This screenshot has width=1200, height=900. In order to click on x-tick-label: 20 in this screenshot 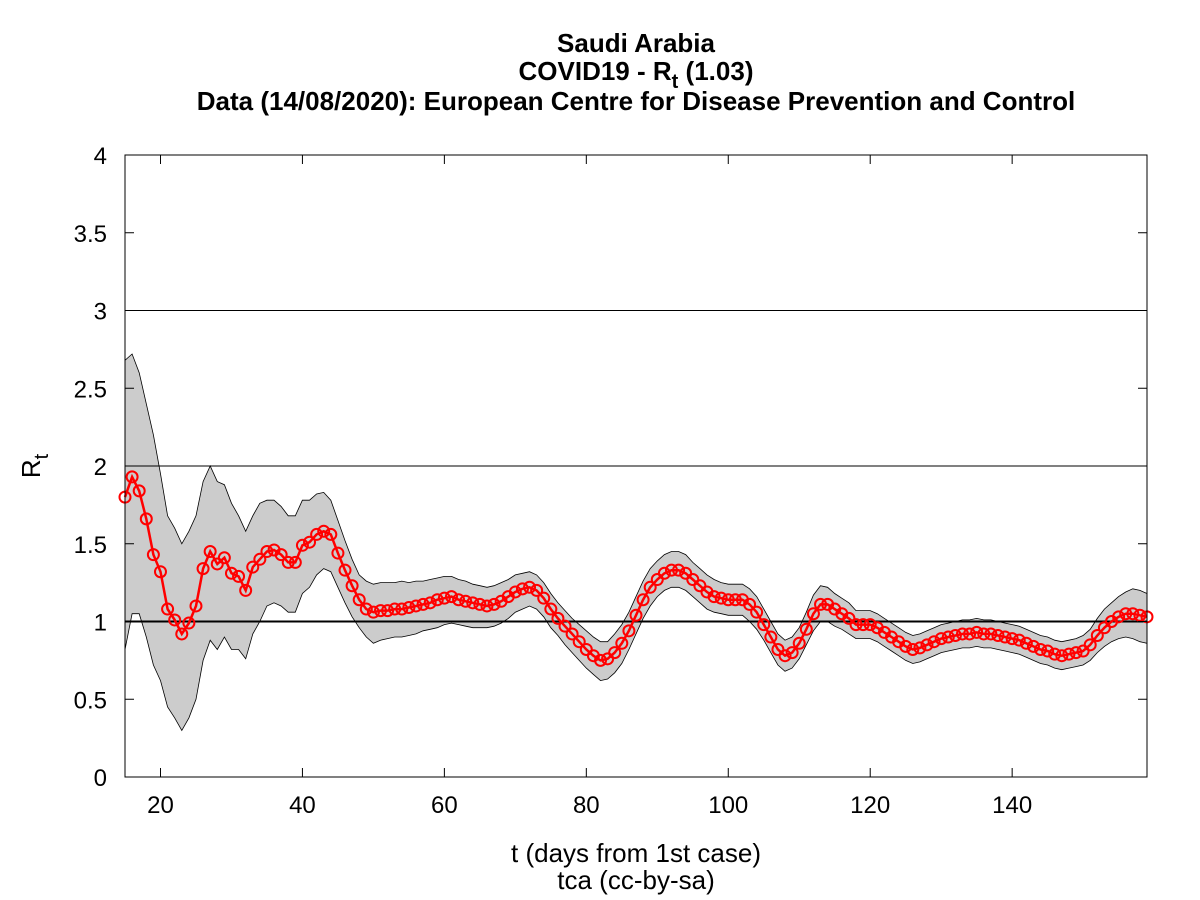, I will do `click(160, 805)`.